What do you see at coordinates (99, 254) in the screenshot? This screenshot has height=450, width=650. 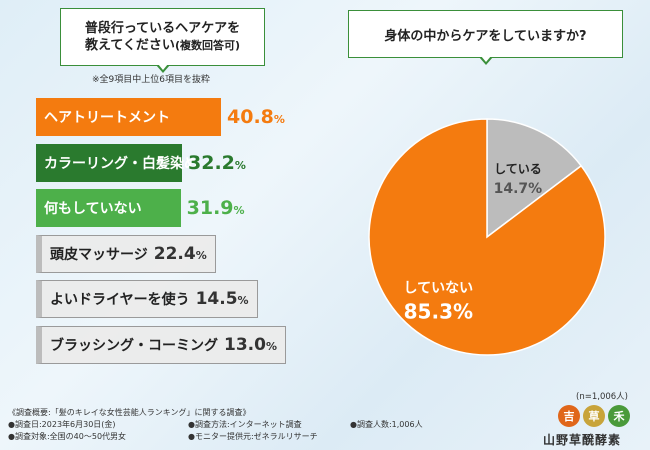 I see `bar-category-label: 頭皮マッサージ` at bounding box center [99, 254].